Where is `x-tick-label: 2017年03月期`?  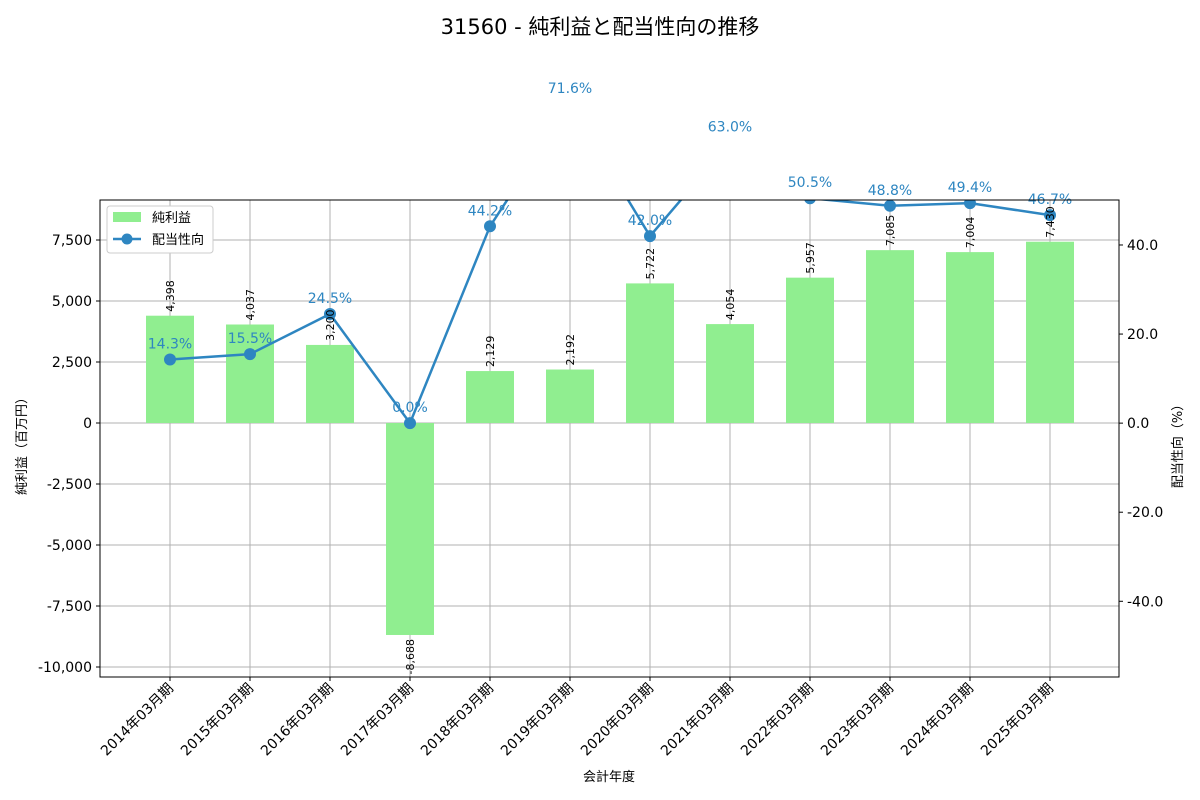 x-tick-label: 2017年03月期 is located at coordinates (377, 720).